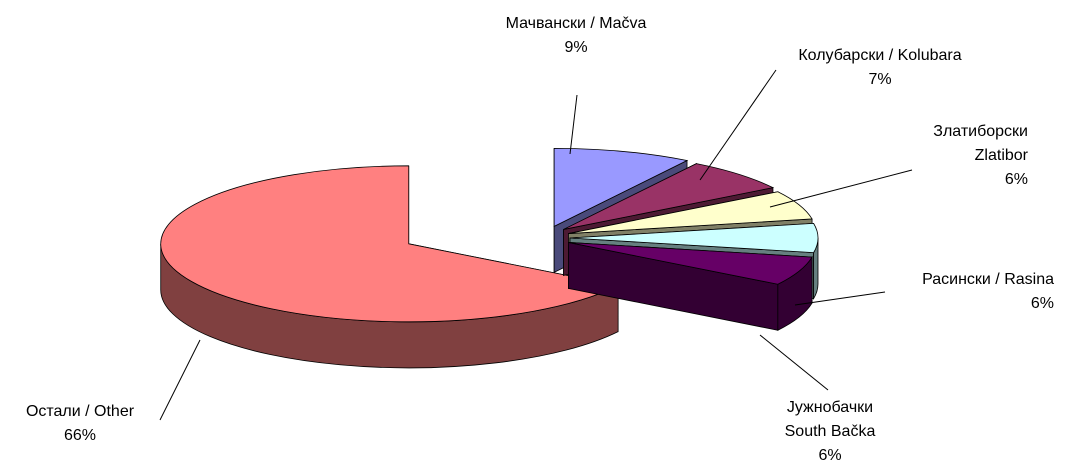 The height and width of the screenshot is (470, 1069). Describe the element at coordinates (879, 55) in the screenshot. I see `slice-name: Колубарски / Kolubara` at that location.